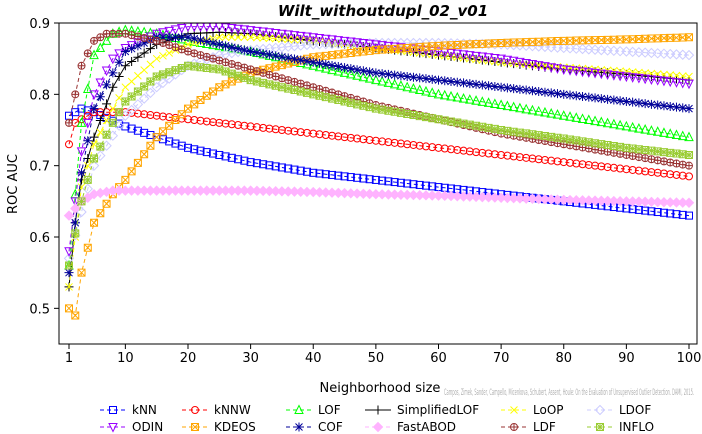 This screenshot has height=434, width=702. Describe the element at coordinates (689, 358) in the screenshot. I see `x-tick-label: 100` at that location.